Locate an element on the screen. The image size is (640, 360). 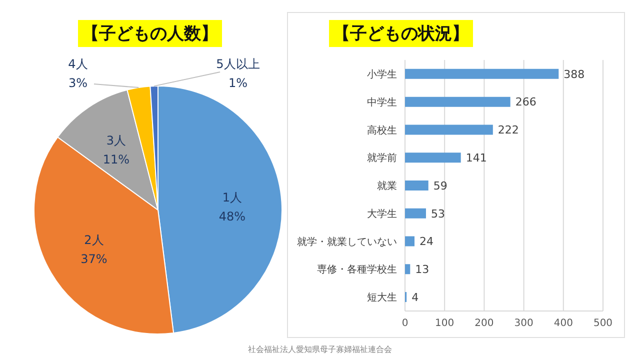
chart-title: 【子どもの人数】 is located at coordinates (150, 33).